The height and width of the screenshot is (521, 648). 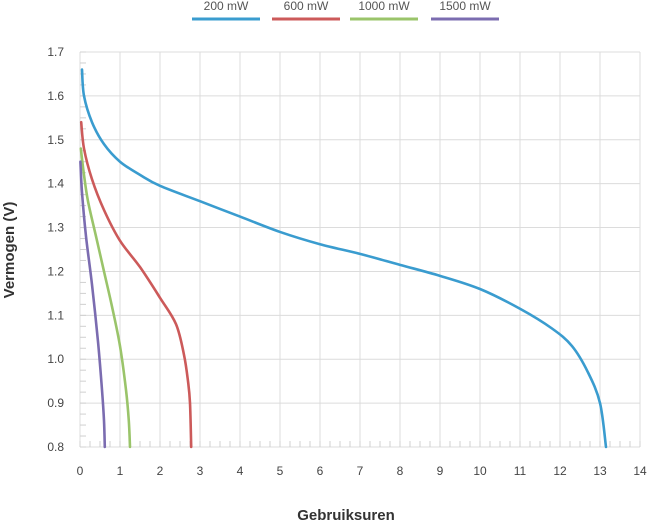 I want to click on y-tick-labels: 0.8 0.9 1.0 1.1 1.2 1.3 1.4 1.5 1.6 1.7, so click(x=55, y=249).